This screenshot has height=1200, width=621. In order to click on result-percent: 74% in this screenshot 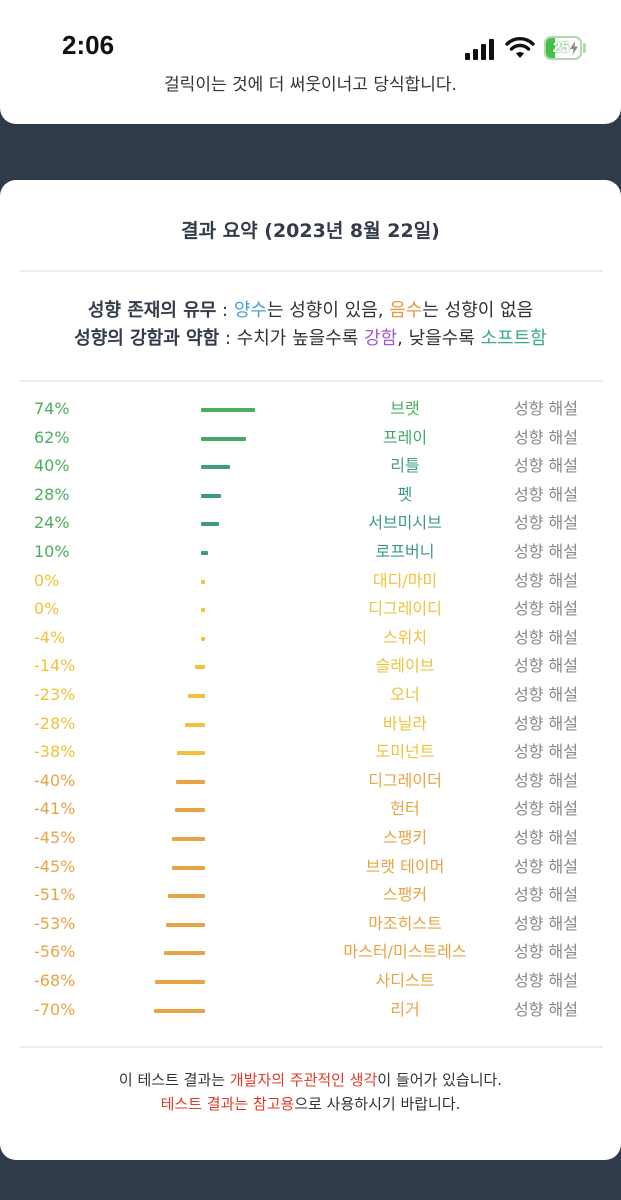, I will do `click(52, 408)`.